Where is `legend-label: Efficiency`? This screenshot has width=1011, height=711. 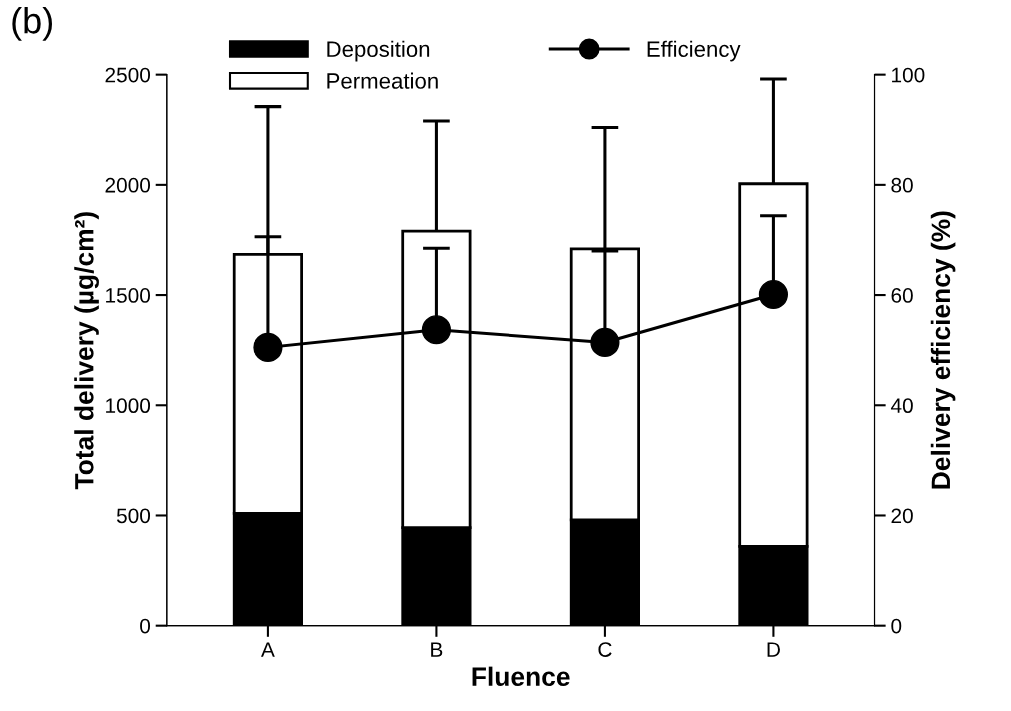
legend-label: Efficiency is located at coordinates (694, 51).